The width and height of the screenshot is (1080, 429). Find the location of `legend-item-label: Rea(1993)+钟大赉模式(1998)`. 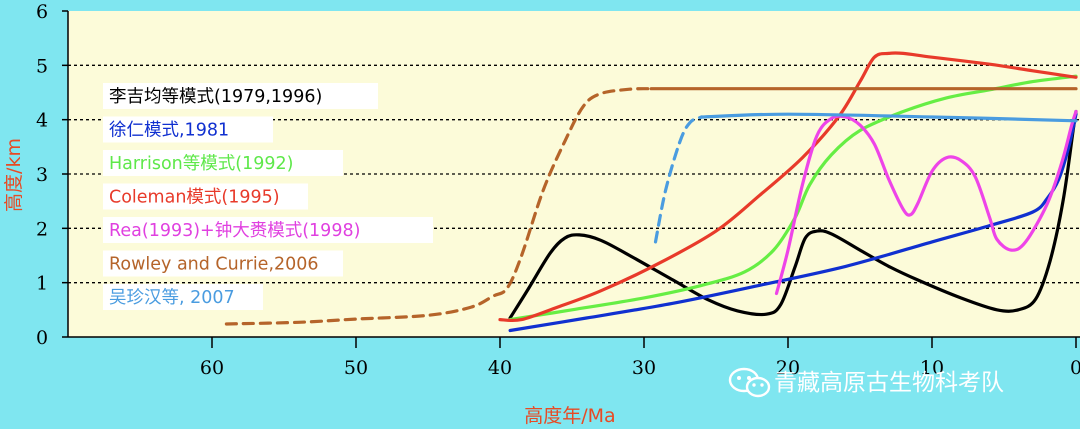

legend-item-label: Rea(1993)+钟大赉模式(1998) is located at coordinates (234, 231).